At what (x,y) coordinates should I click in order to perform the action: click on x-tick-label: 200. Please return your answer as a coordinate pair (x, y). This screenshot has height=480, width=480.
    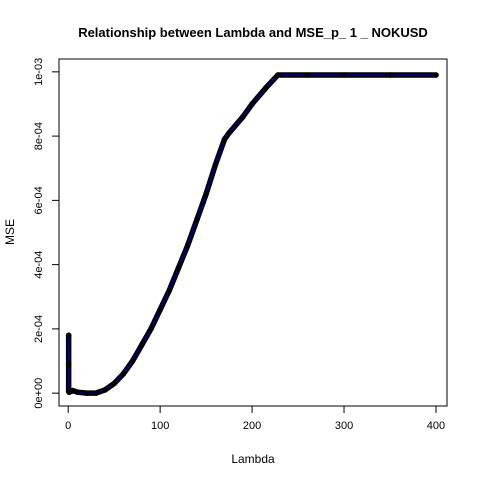
    Looking at the image, I should click on (252, 426).